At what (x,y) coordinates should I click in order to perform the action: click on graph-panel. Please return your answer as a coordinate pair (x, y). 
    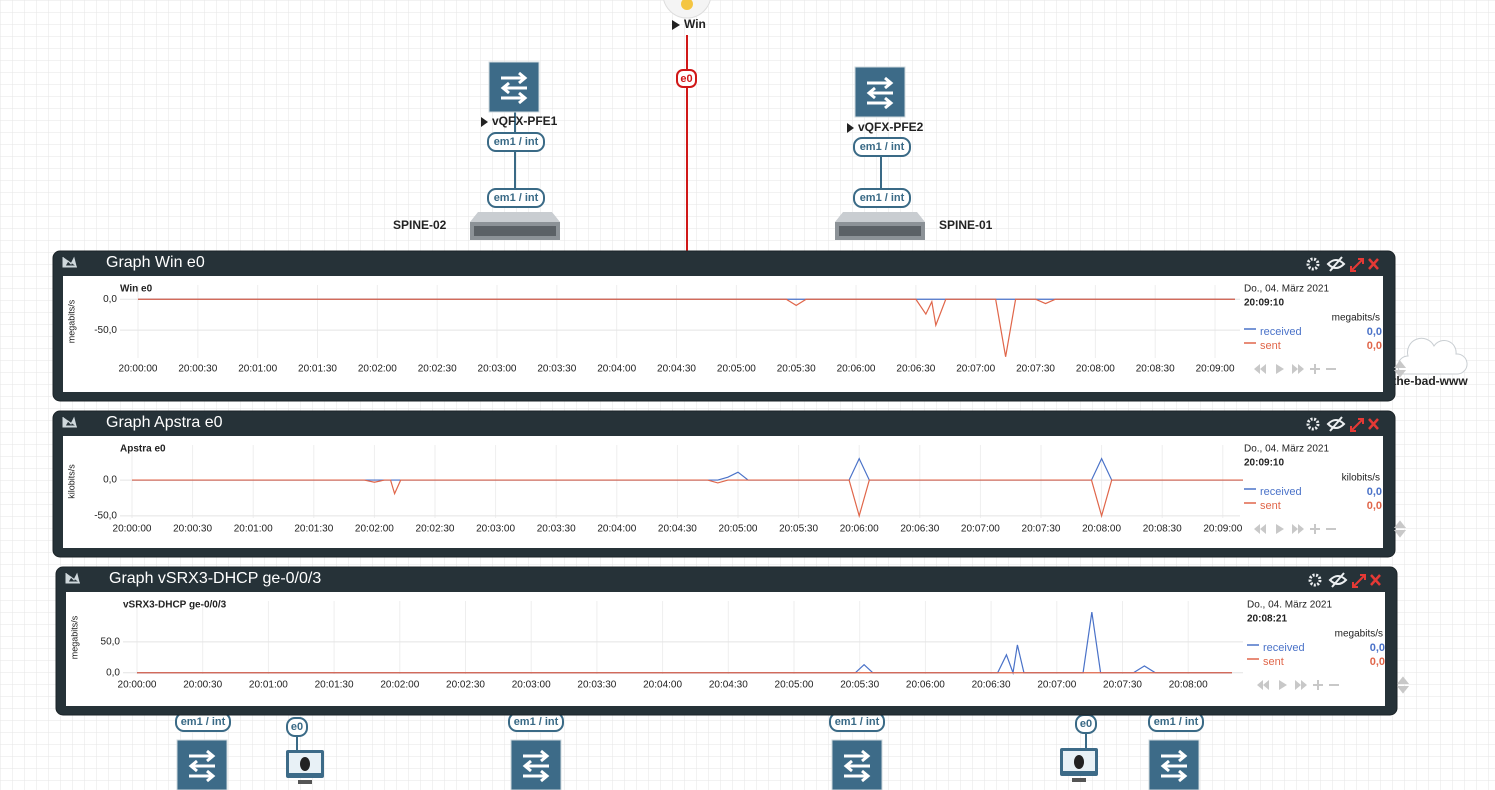
    Looking at the image, I should click on (725, 649).